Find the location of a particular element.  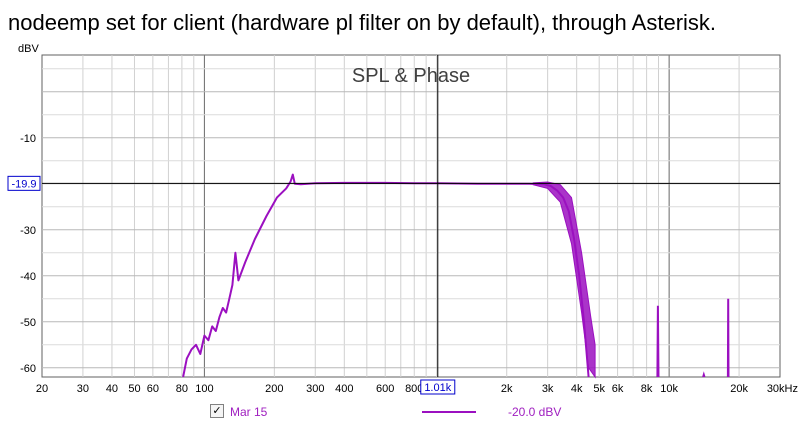

x-tick-label: 50 is located at coordinates (134, 389).